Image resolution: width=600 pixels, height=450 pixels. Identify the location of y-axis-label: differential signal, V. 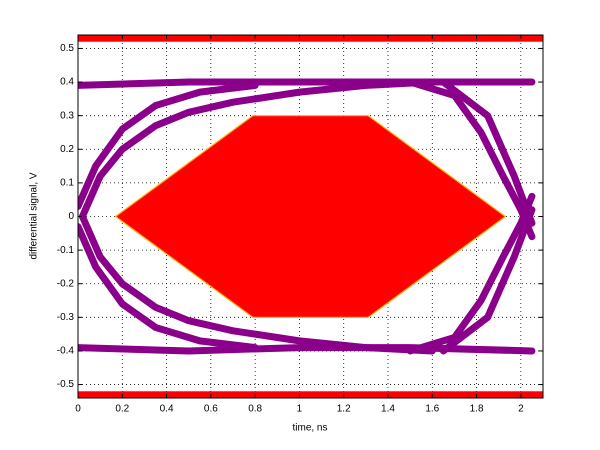
(34, 215).